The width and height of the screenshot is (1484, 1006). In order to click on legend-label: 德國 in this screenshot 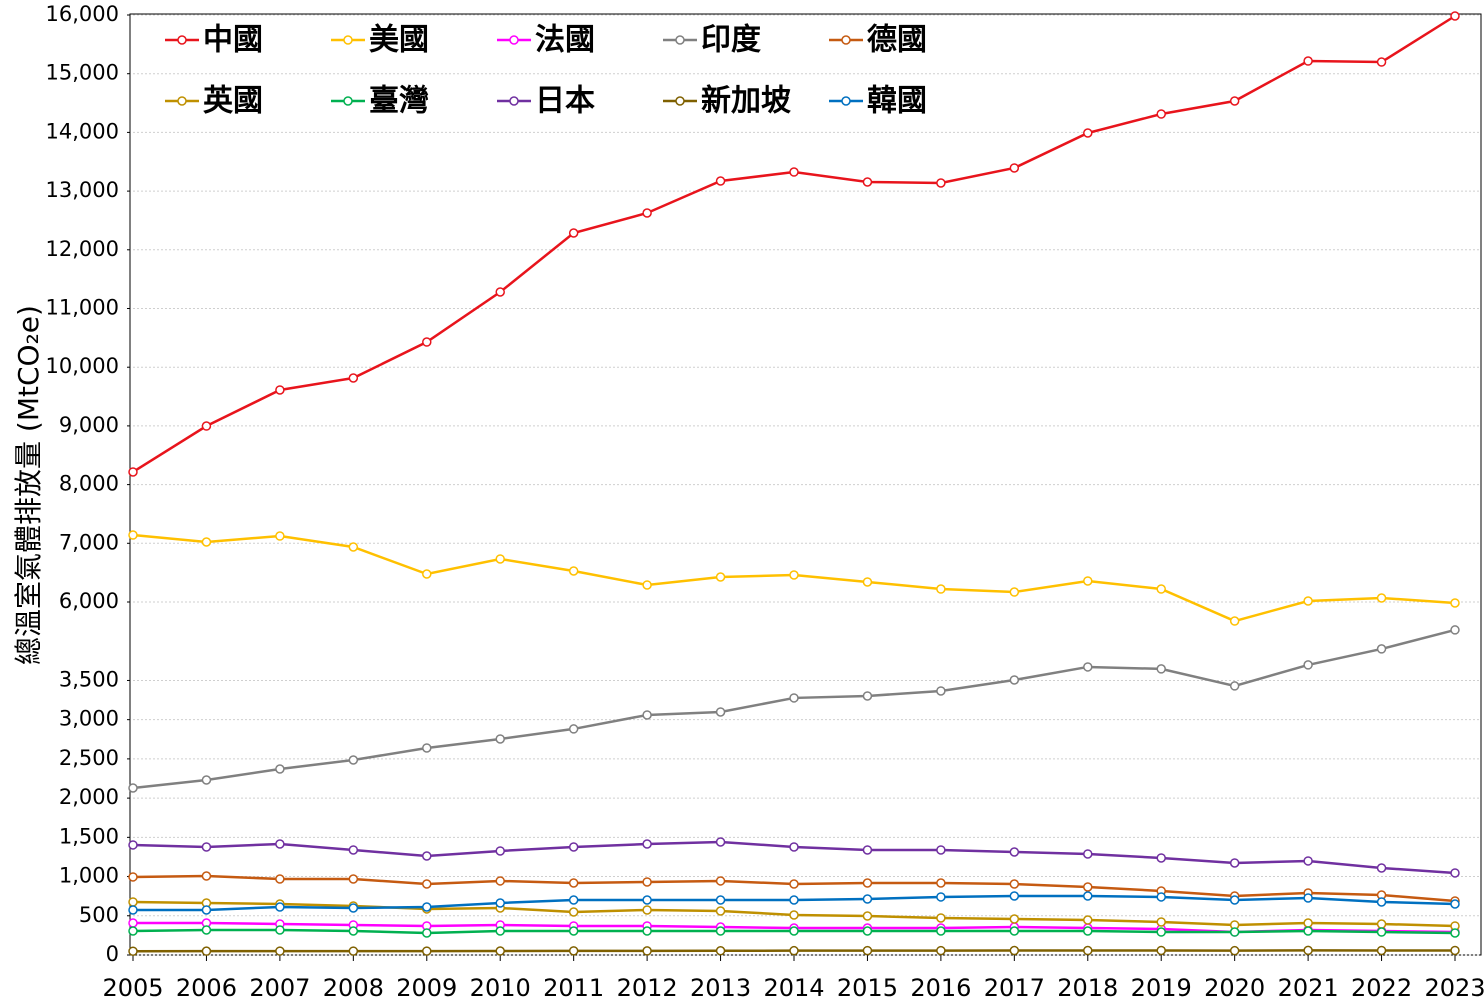, I will do `click(897, 40)`.